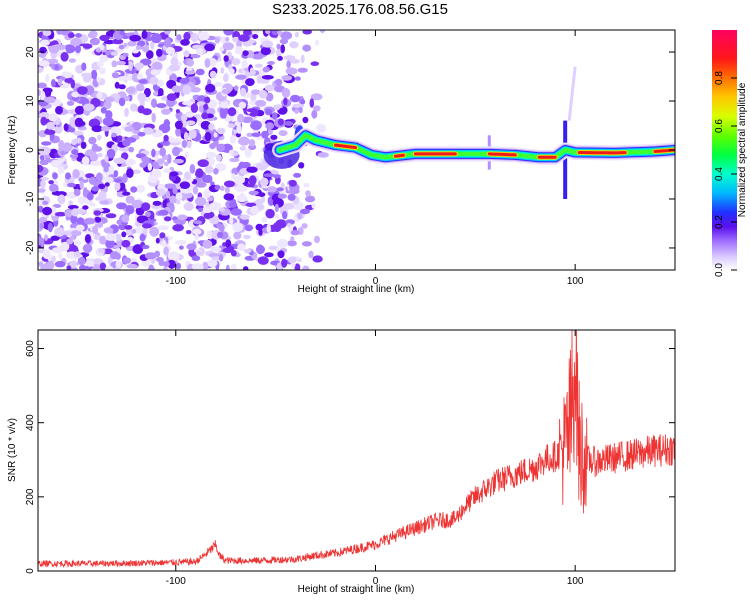 Image resolution: width=750 pixels, height=600 pixels. I want to click on y-tick-label: 20, so click(30, 52).